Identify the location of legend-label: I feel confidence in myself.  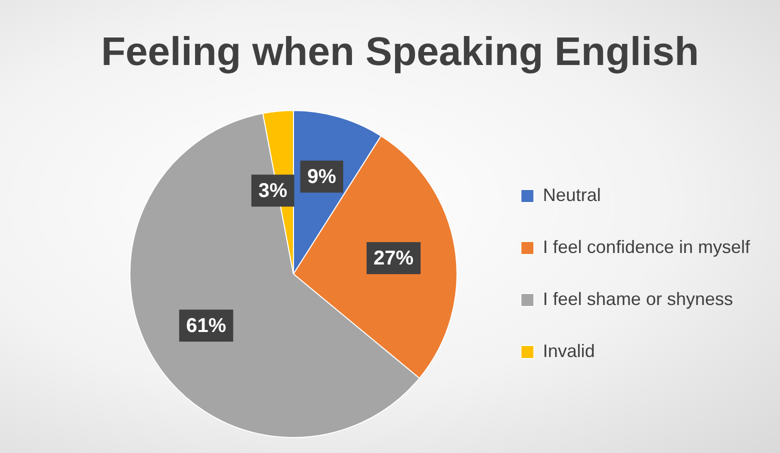
(646, 246).